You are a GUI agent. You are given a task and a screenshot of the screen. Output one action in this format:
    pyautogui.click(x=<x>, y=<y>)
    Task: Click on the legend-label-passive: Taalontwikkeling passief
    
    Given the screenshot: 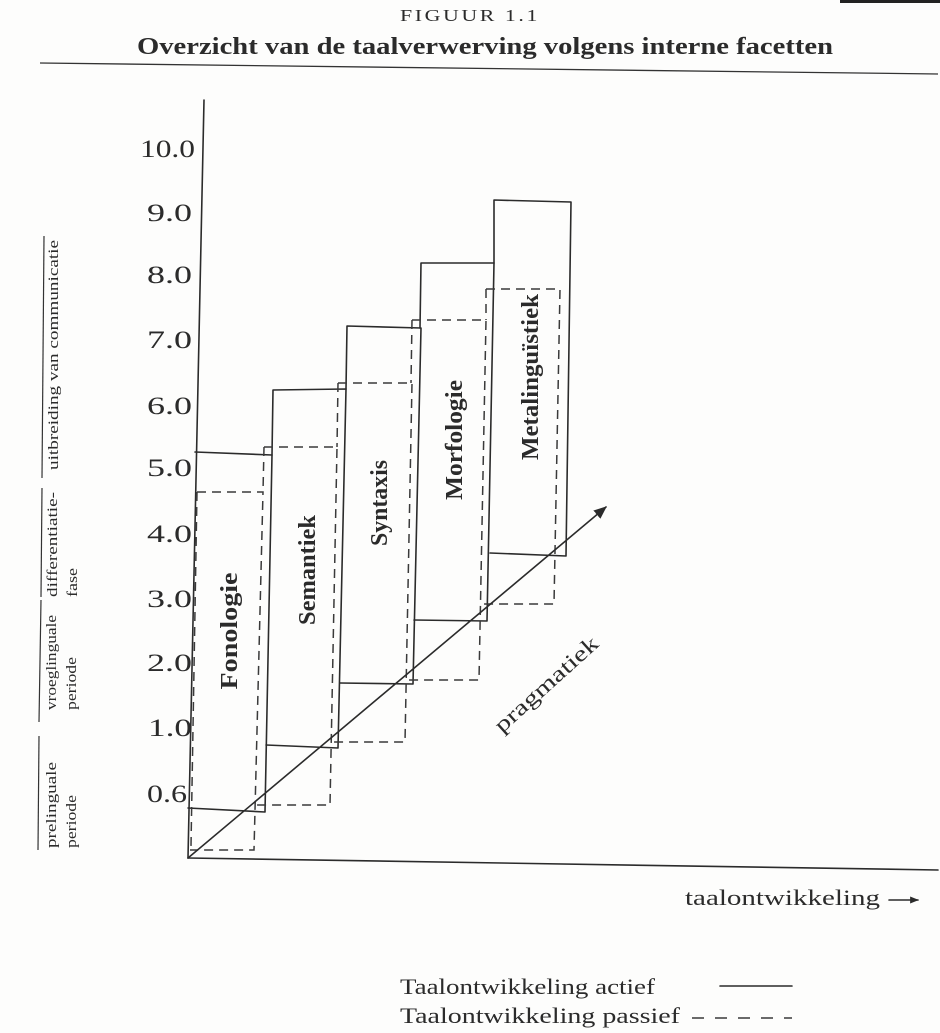 What is the action you would take?
    pyautogui.click(x=540, y=1015)
    